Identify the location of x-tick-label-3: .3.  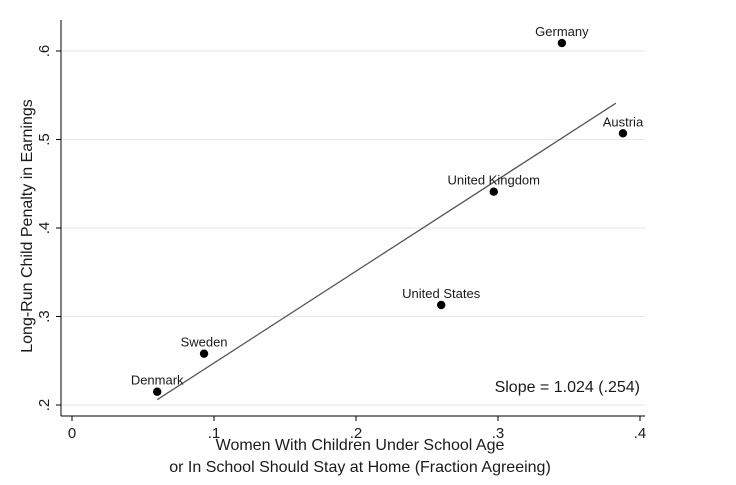
(498, 433).